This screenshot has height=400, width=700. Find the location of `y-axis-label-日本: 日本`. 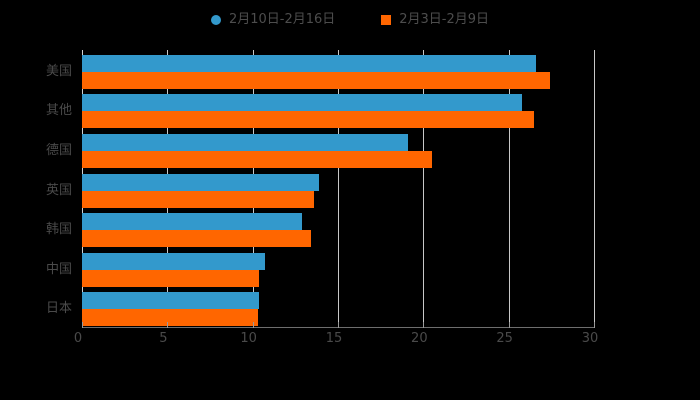

y-axis-label-日本: 日本 is located at coordinates (58, 309).